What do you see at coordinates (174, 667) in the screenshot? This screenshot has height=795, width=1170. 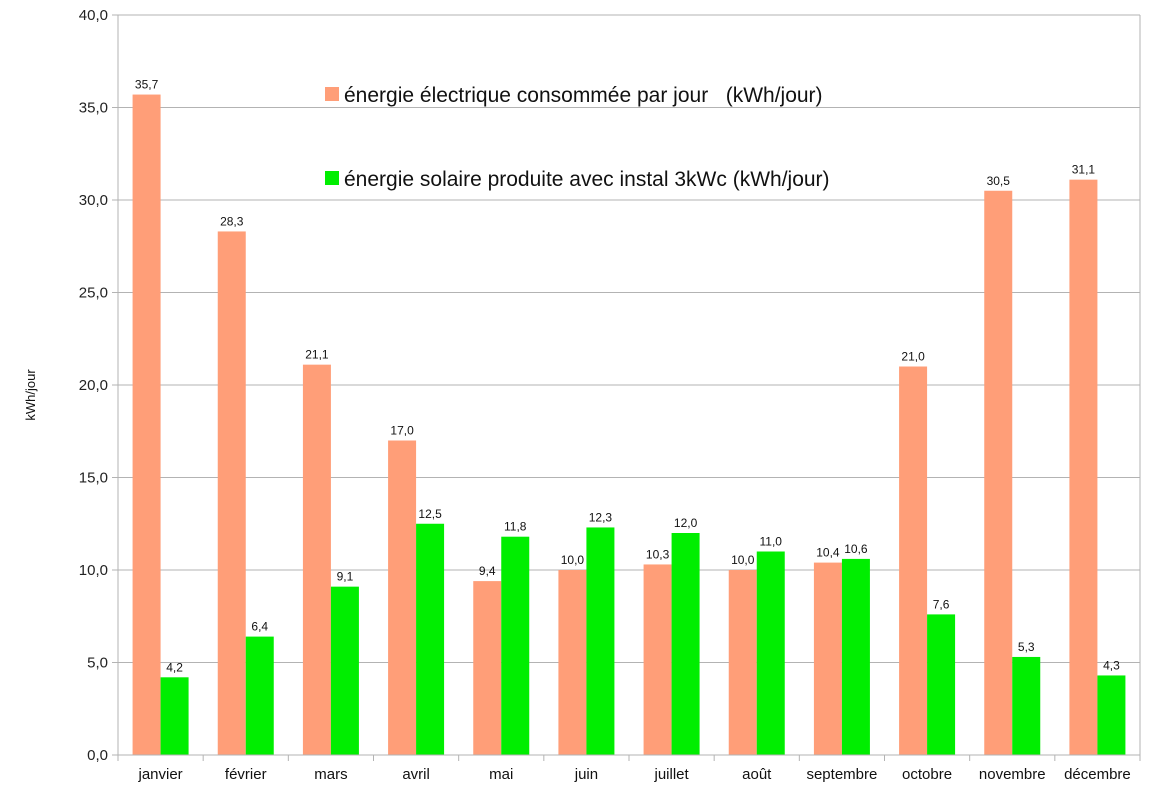 I see `data-label: 4,2` at bounding box center [174, 667].